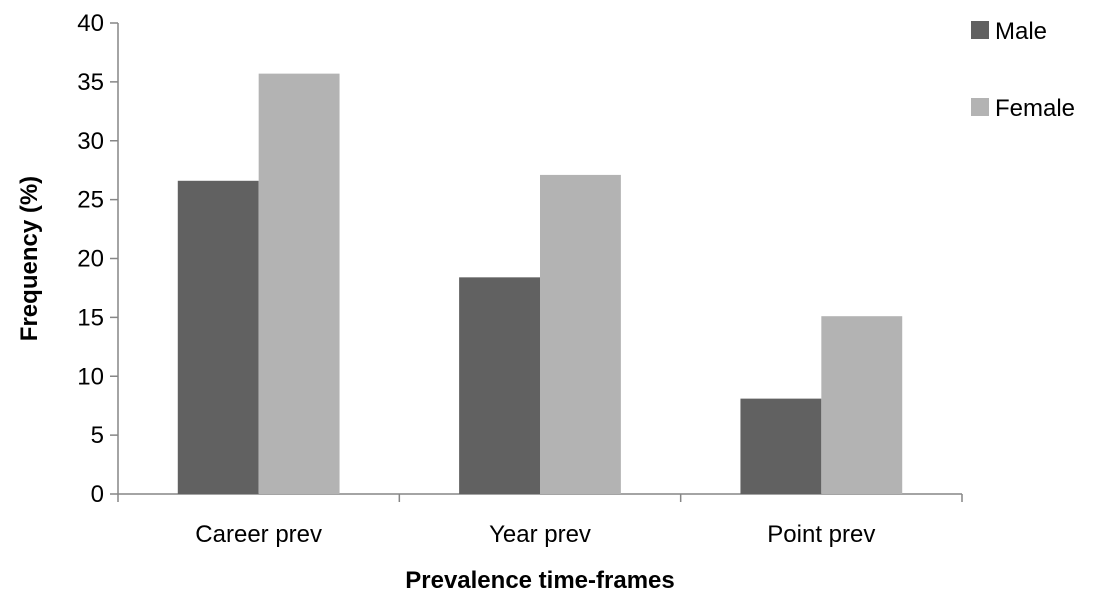 The height and width of the screenshot is (601, 1097). I want to click on y-tick-label: 15, so click(90, 317).